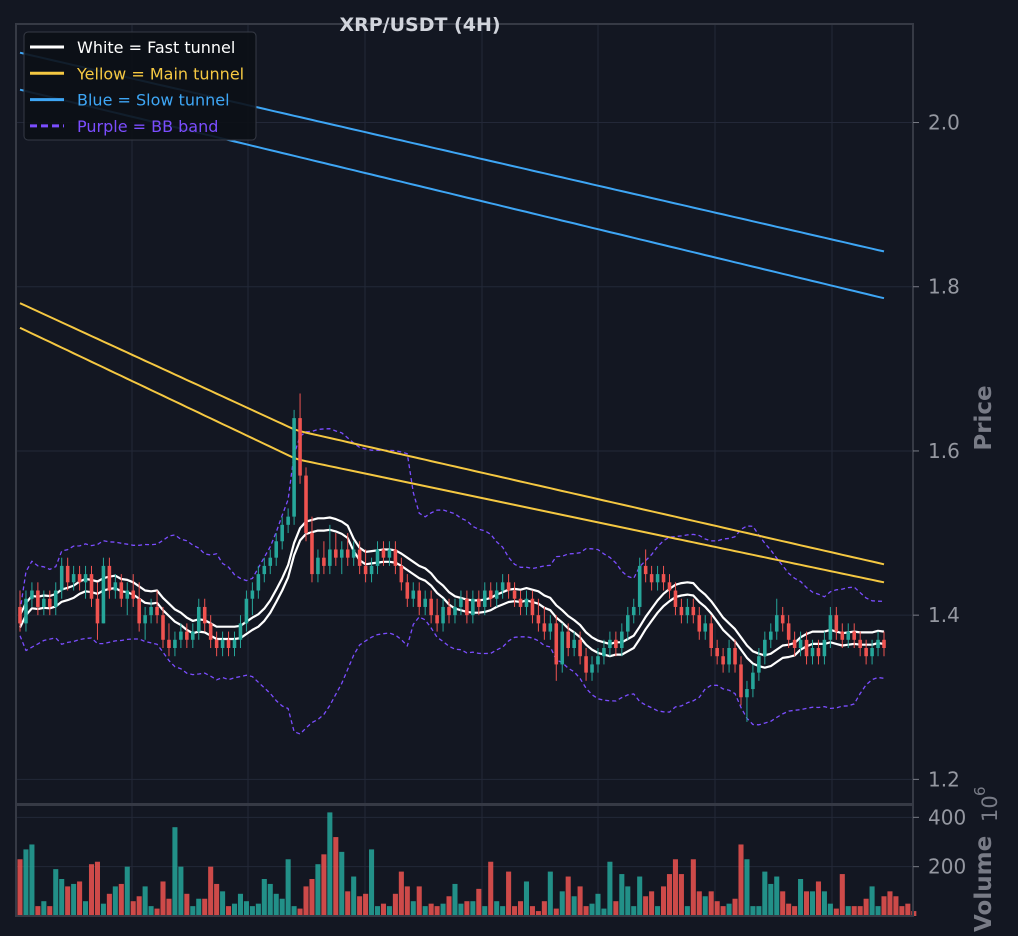 This screenshot has width=1018, height=936. What do you see at coordinates (944, 779) in the screenshot?
I see `price-tick-label: 1.2` at bounding box center [944, 779].